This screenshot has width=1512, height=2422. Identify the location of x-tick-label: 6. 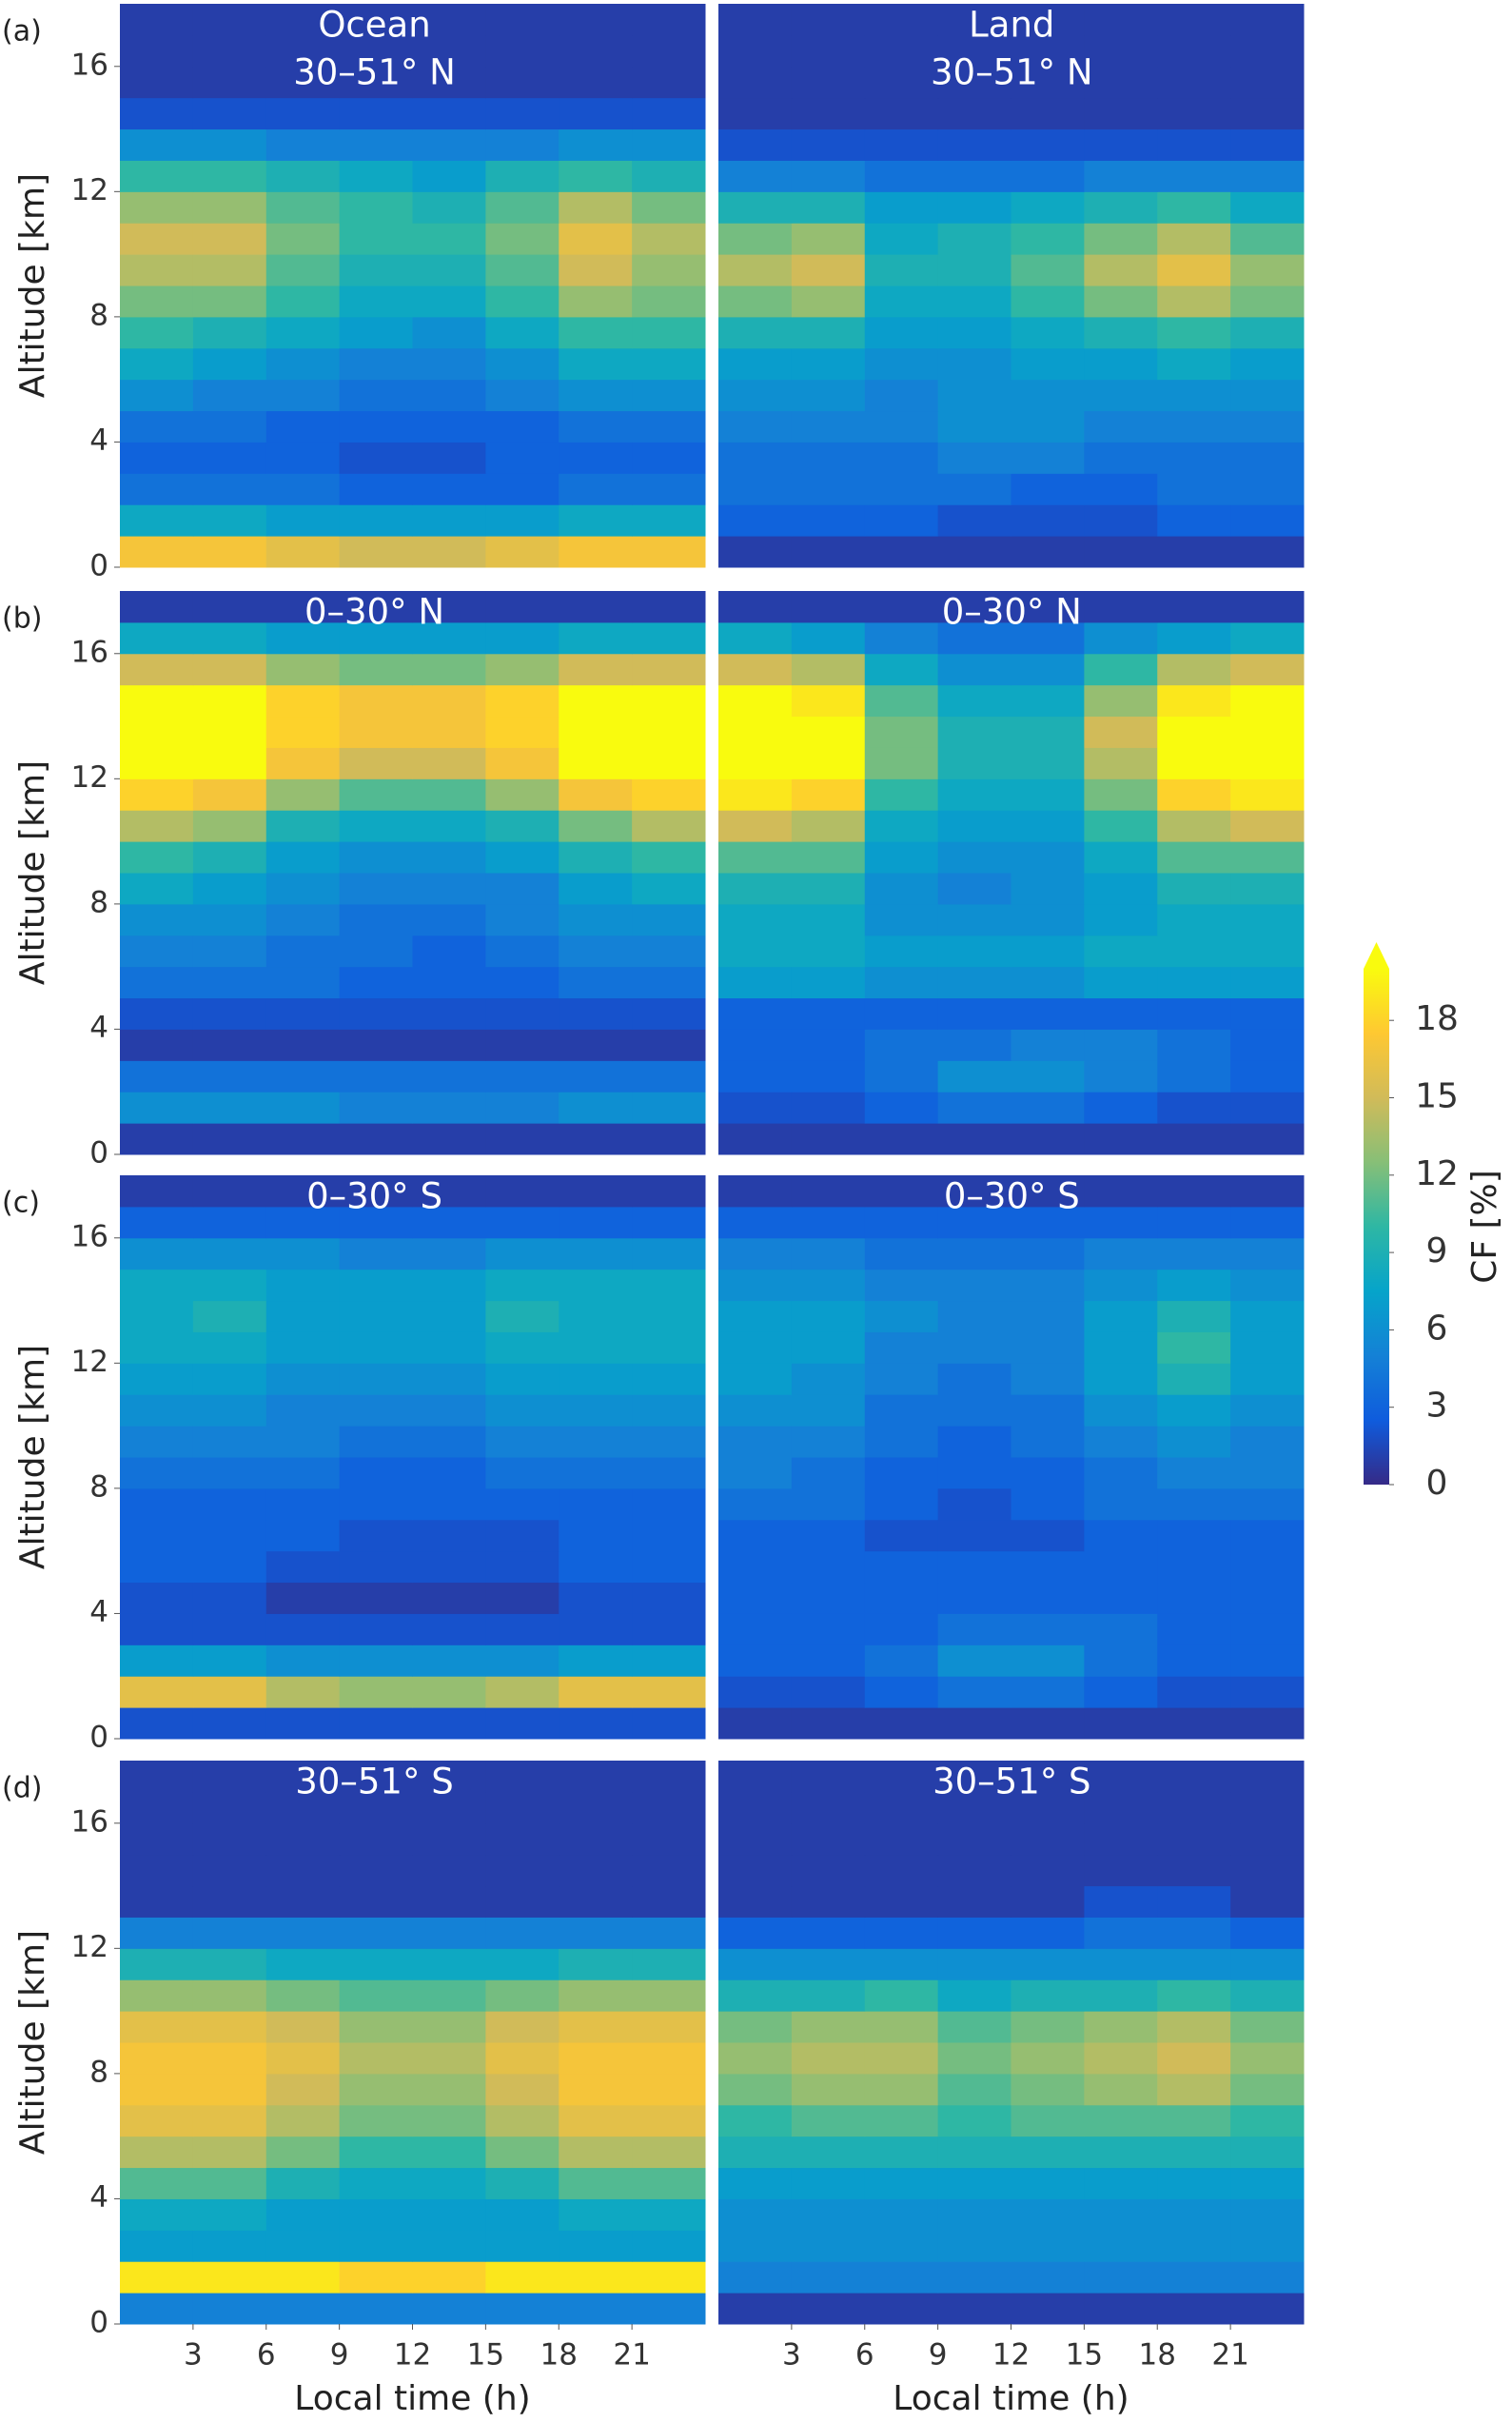
(864, 2355).